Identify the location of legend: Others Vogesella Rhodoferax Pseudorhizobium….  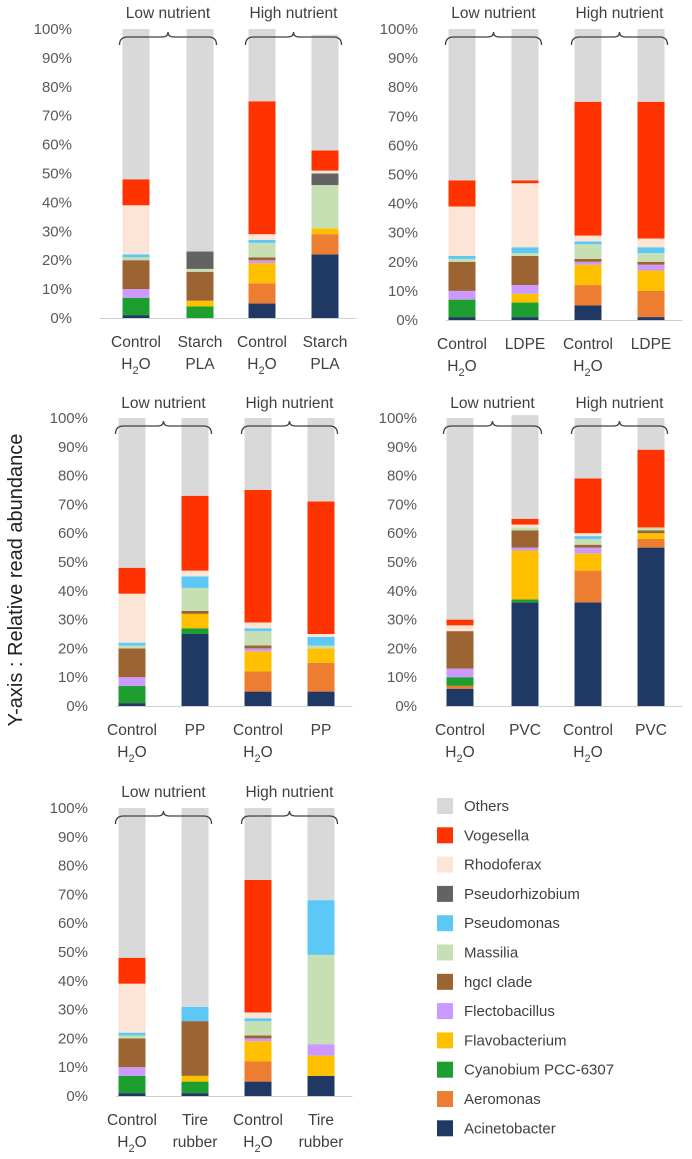
(525, 967).